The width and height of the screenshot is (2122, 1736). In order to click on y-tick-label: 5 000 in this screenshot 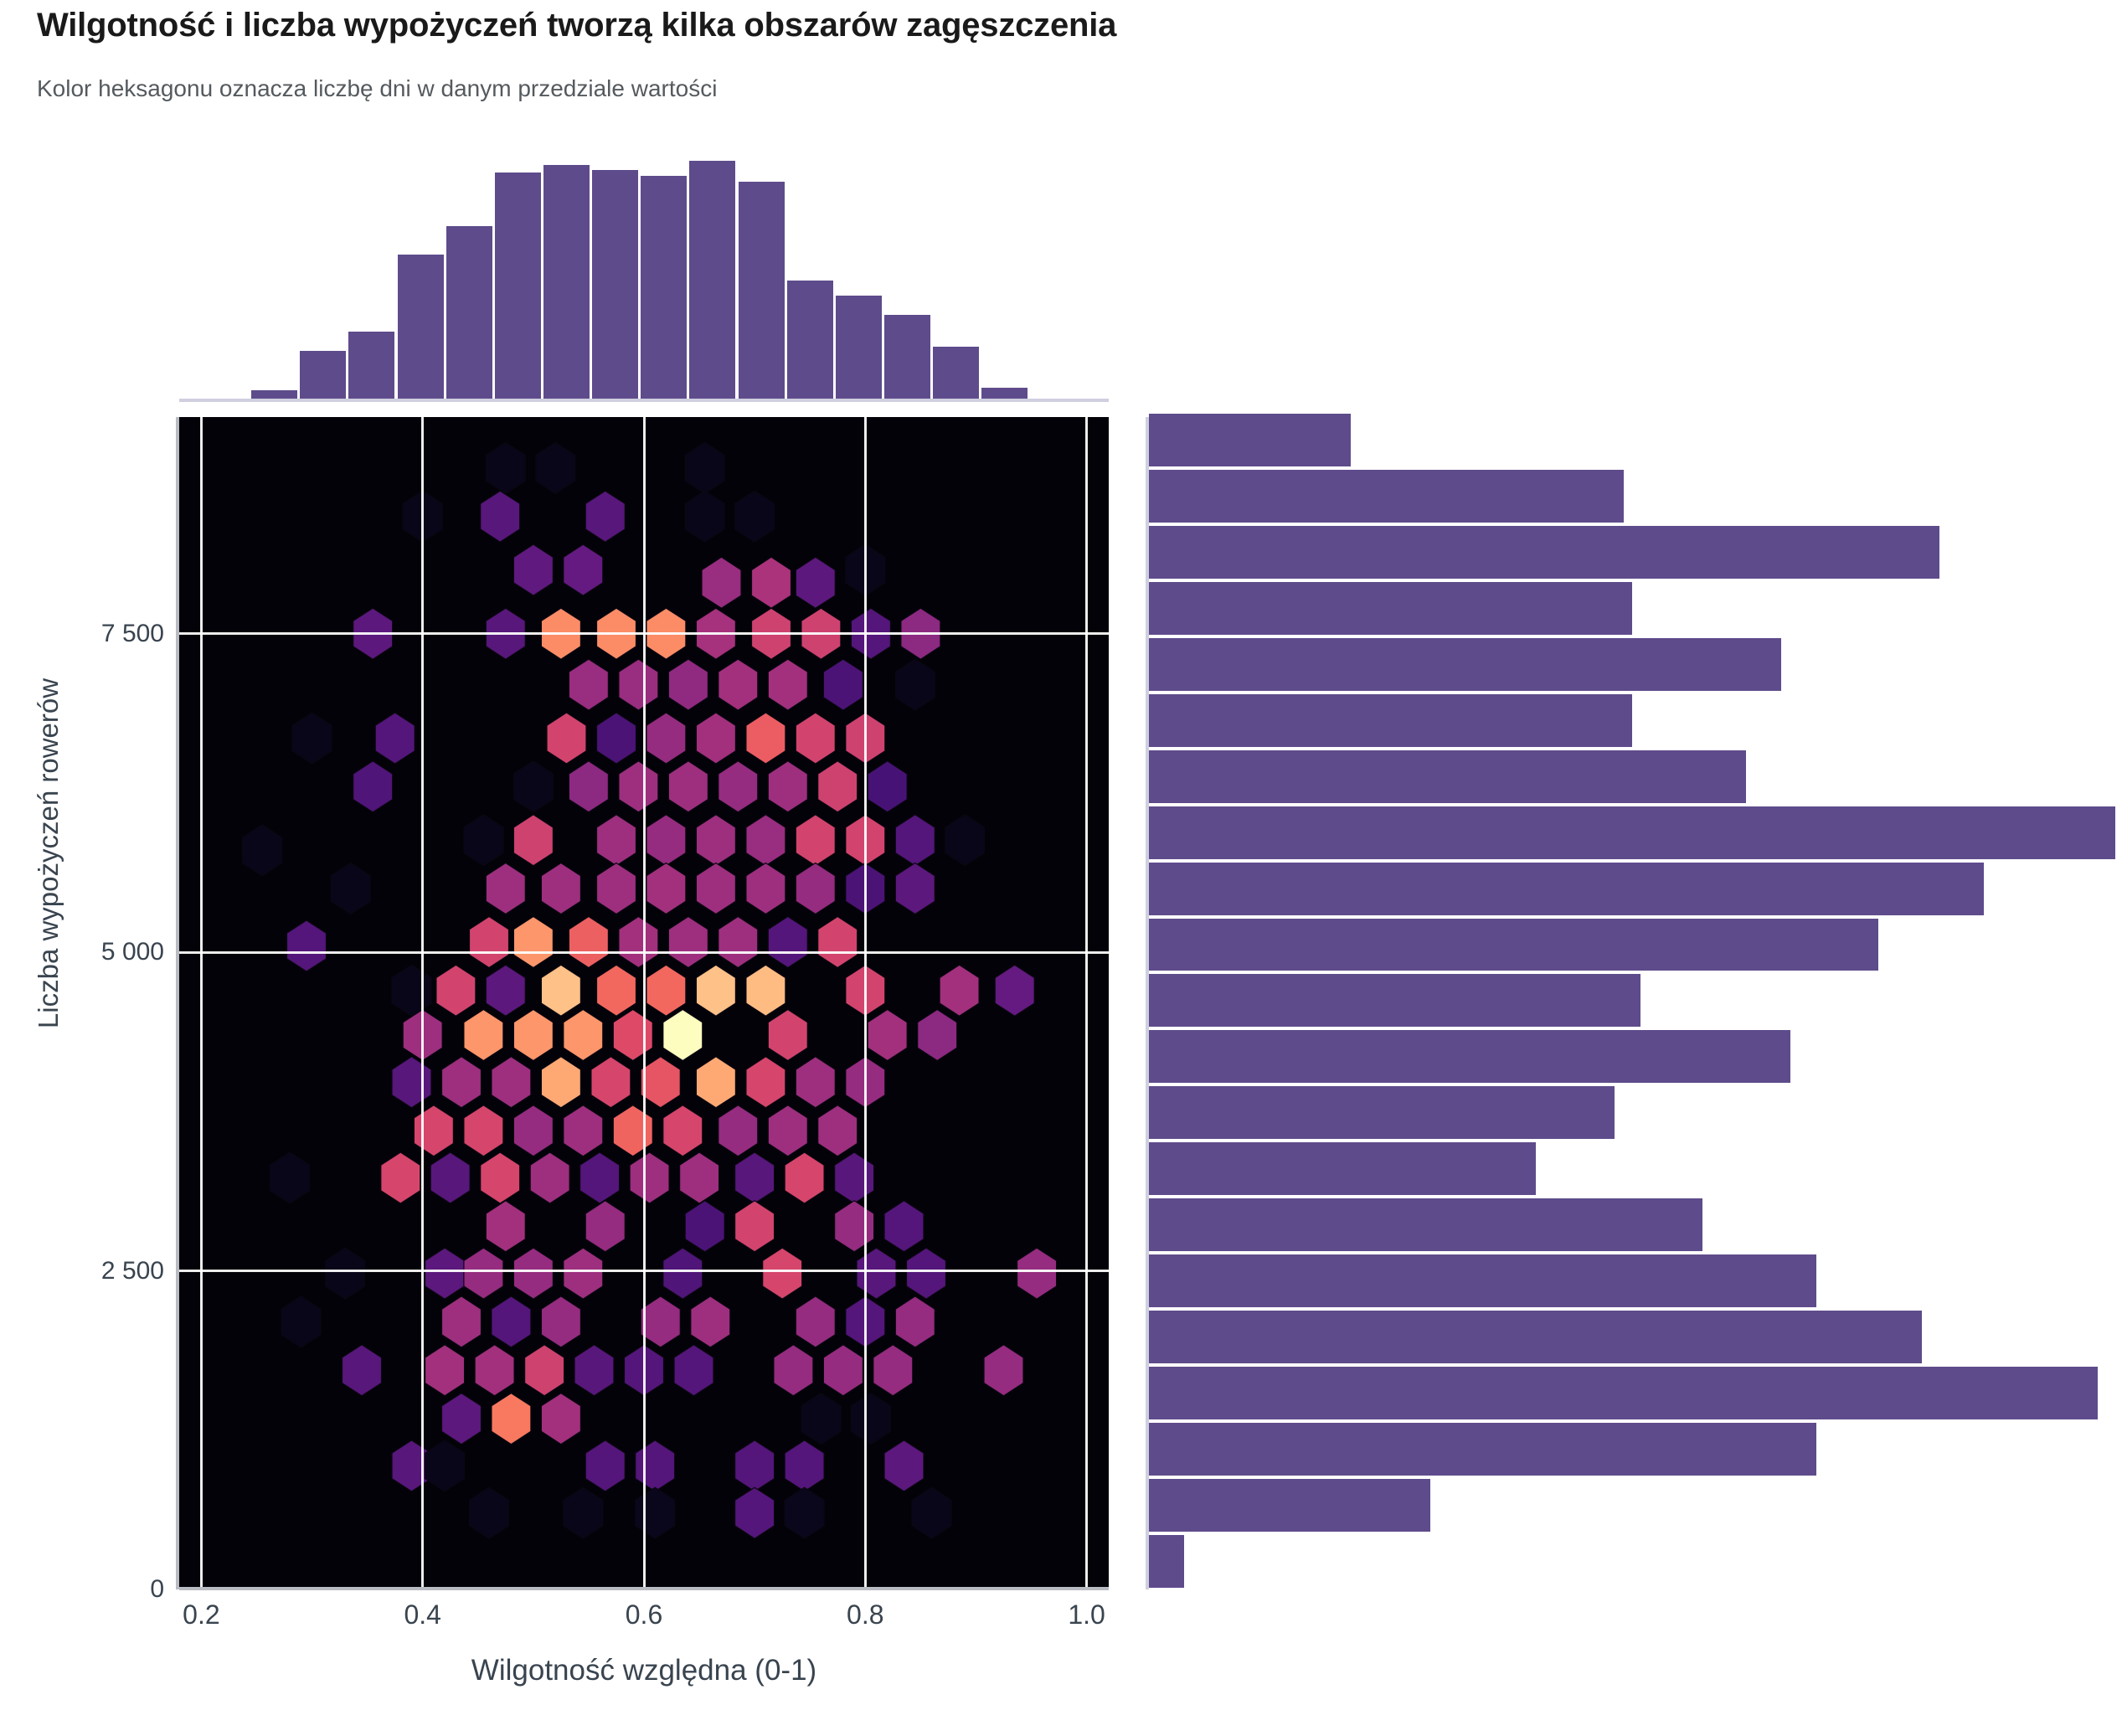, I will do `click(132, 952)`.